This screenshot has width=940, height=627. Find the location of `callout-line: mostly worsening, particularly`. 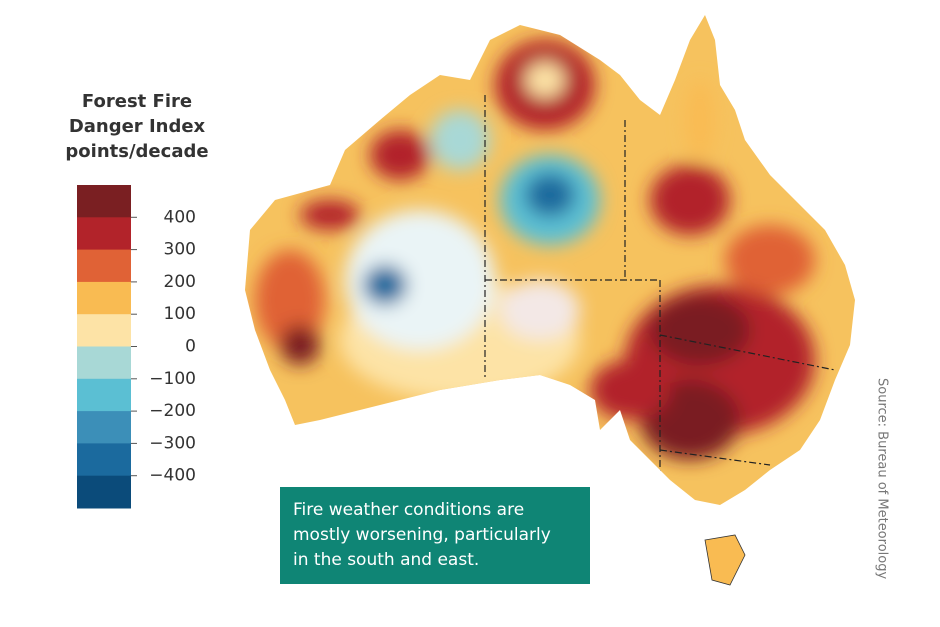

callout-line: mostly worsening, particularly is located at coordinates (422, 535).